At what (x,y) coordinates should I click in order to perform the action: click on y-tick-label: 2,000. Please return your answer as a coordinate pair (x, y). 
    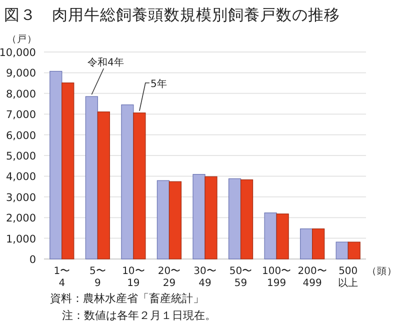
    Looking at the image, I should click on (21, 218).